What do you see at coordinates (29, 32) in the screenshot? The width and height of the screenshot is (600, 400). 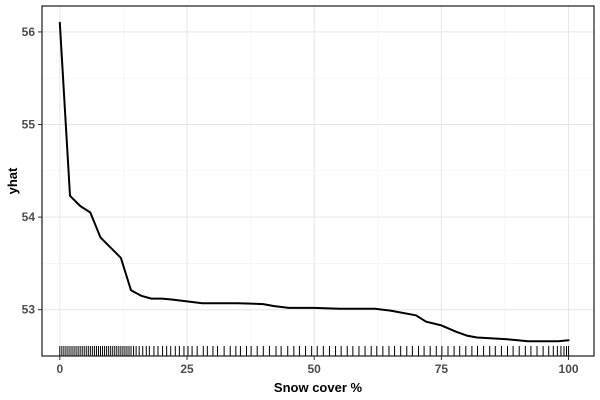 I see `y-tick-label: 56` at bounding box center [29, 32].